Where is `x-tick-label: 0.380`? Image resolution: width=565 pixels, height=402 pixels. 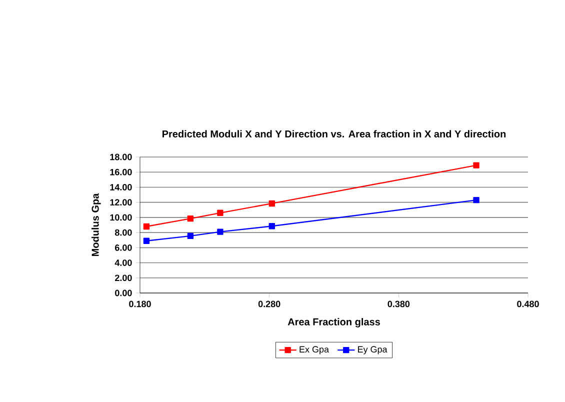
x-tick-label: 0.380 is located at coordinates (399, 304).